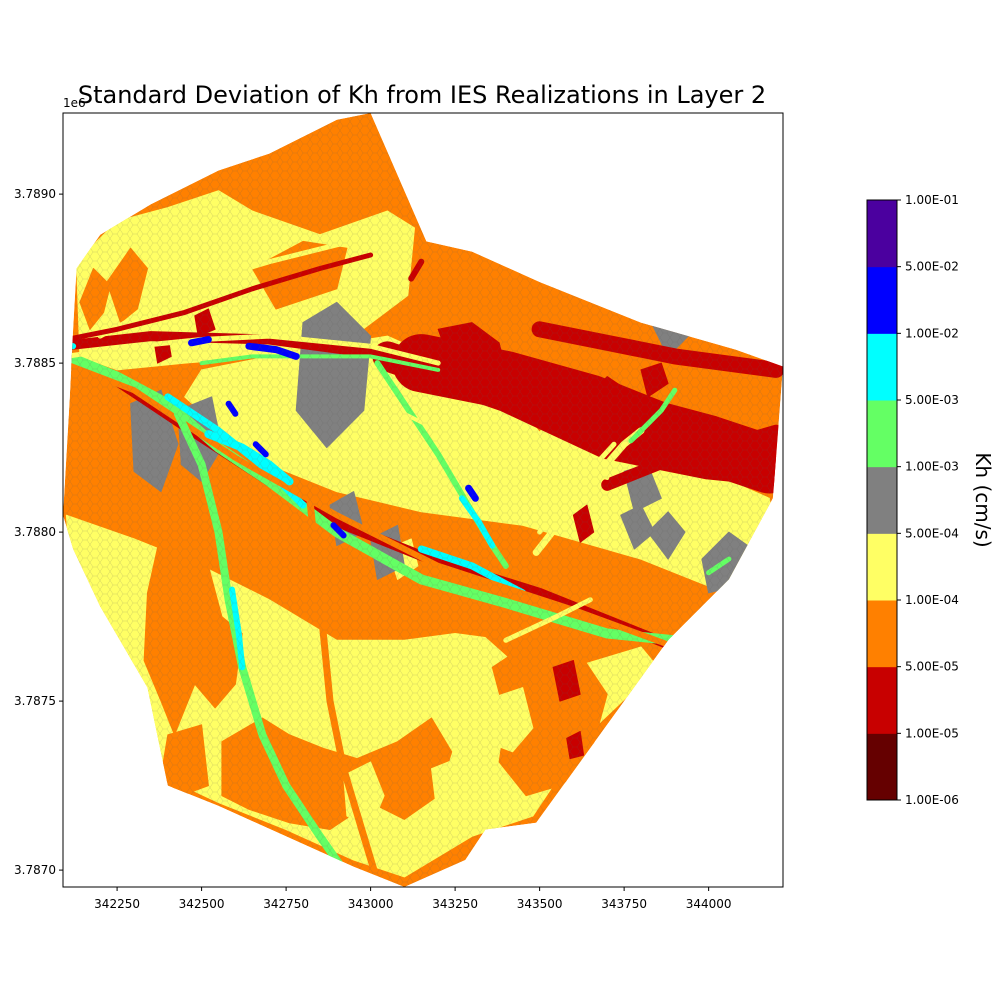  What do you see at coordinates (35, 870) in the screenshot?
I see `y-tick-label: 3.7870` at bounding box center [35, 870].